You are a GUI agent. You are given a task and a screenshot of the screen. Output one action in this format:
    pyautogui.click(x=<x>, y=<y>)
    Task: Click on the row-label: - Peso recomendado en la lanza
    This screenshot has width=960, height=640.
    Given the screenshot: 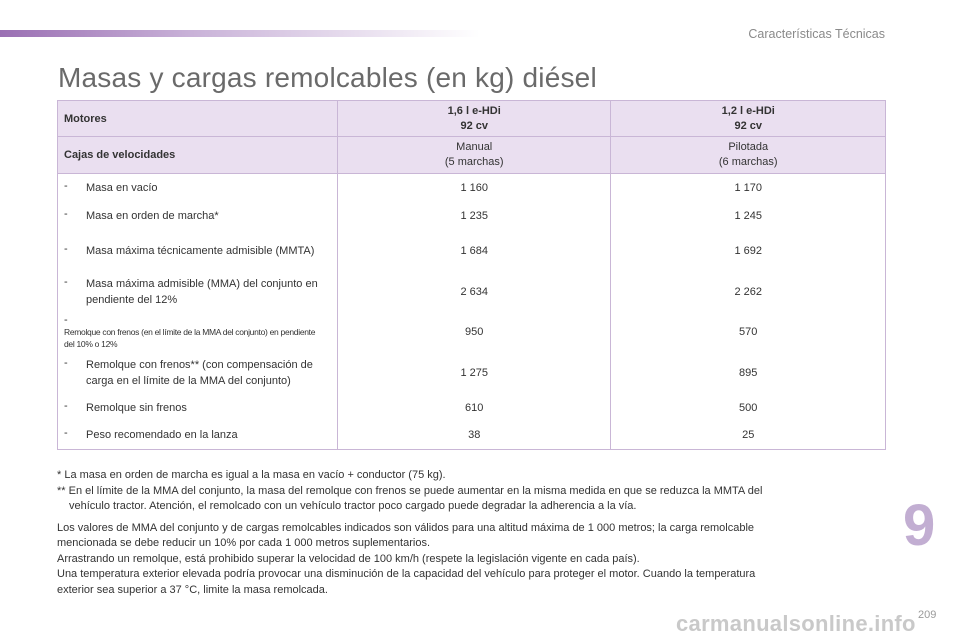 What is the action you would take?
    pyautogui.click(x=197, y=435)
    